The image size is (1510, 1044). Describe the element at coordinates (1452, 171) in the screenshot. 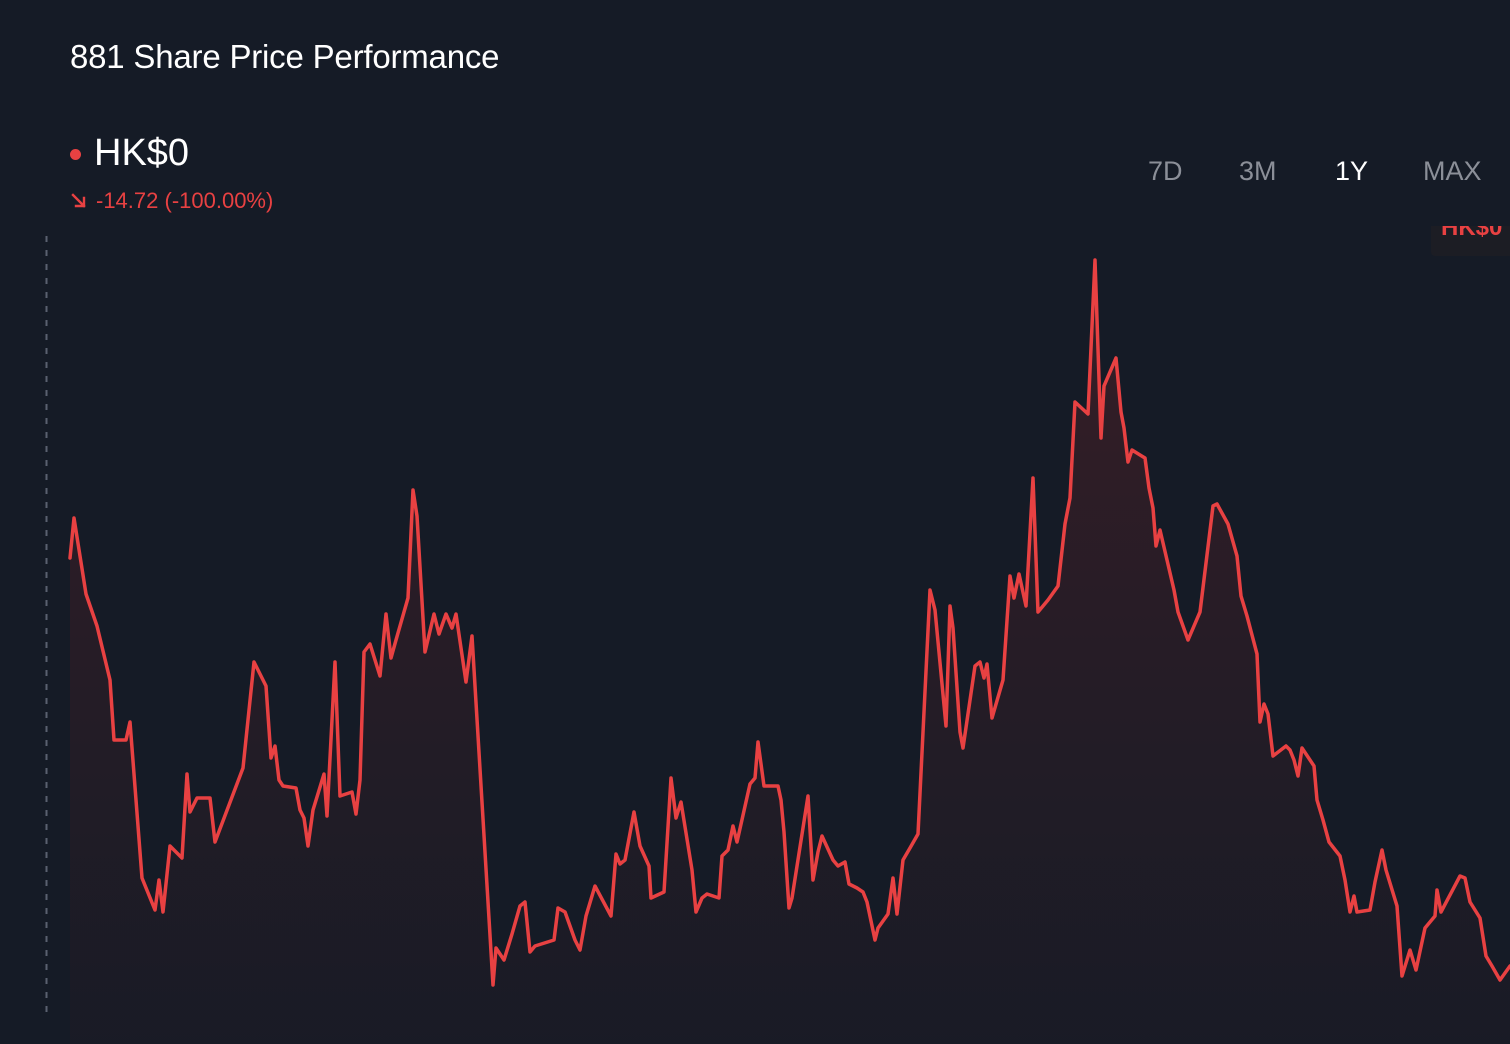

I see `range-tab-max: MAX` at that location.